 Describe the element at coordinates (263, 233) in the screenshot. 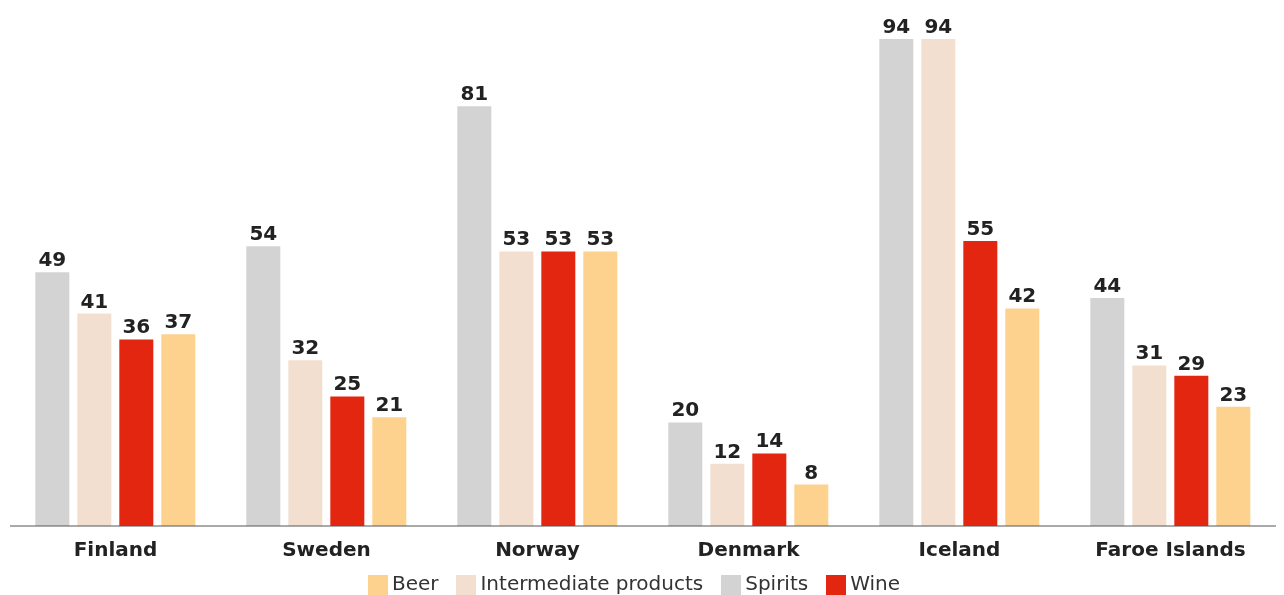

I see `data-label: 54` at that location.